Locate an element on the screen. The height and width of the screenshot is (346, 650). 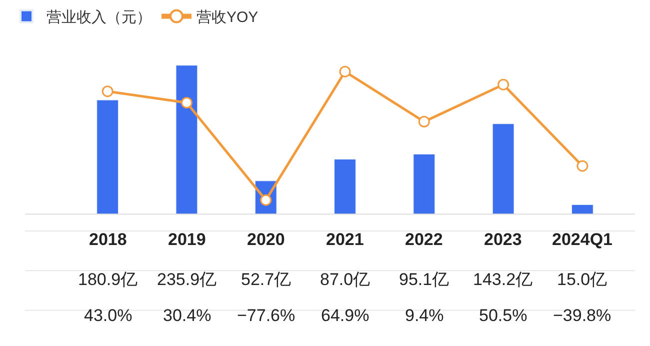
data-label: 30.4% is located at coordinates (187, 315).